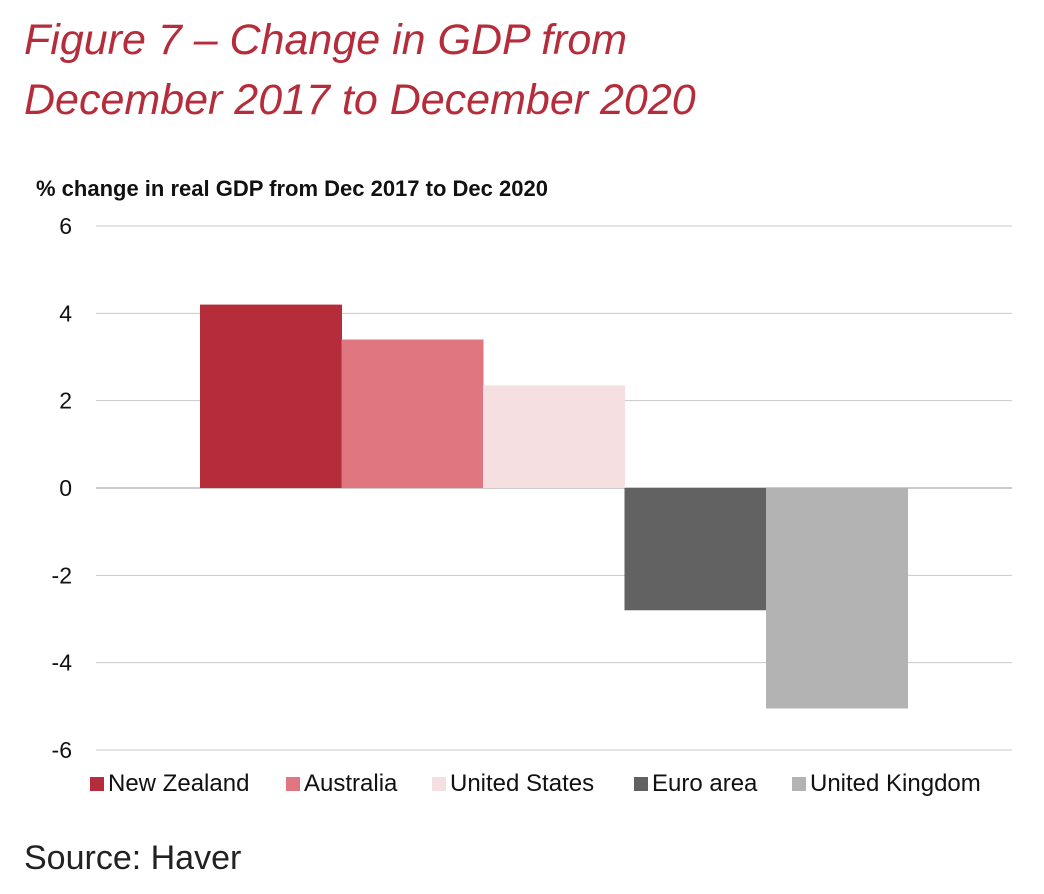  I want to click on bar-united-states, so click(554, 436).